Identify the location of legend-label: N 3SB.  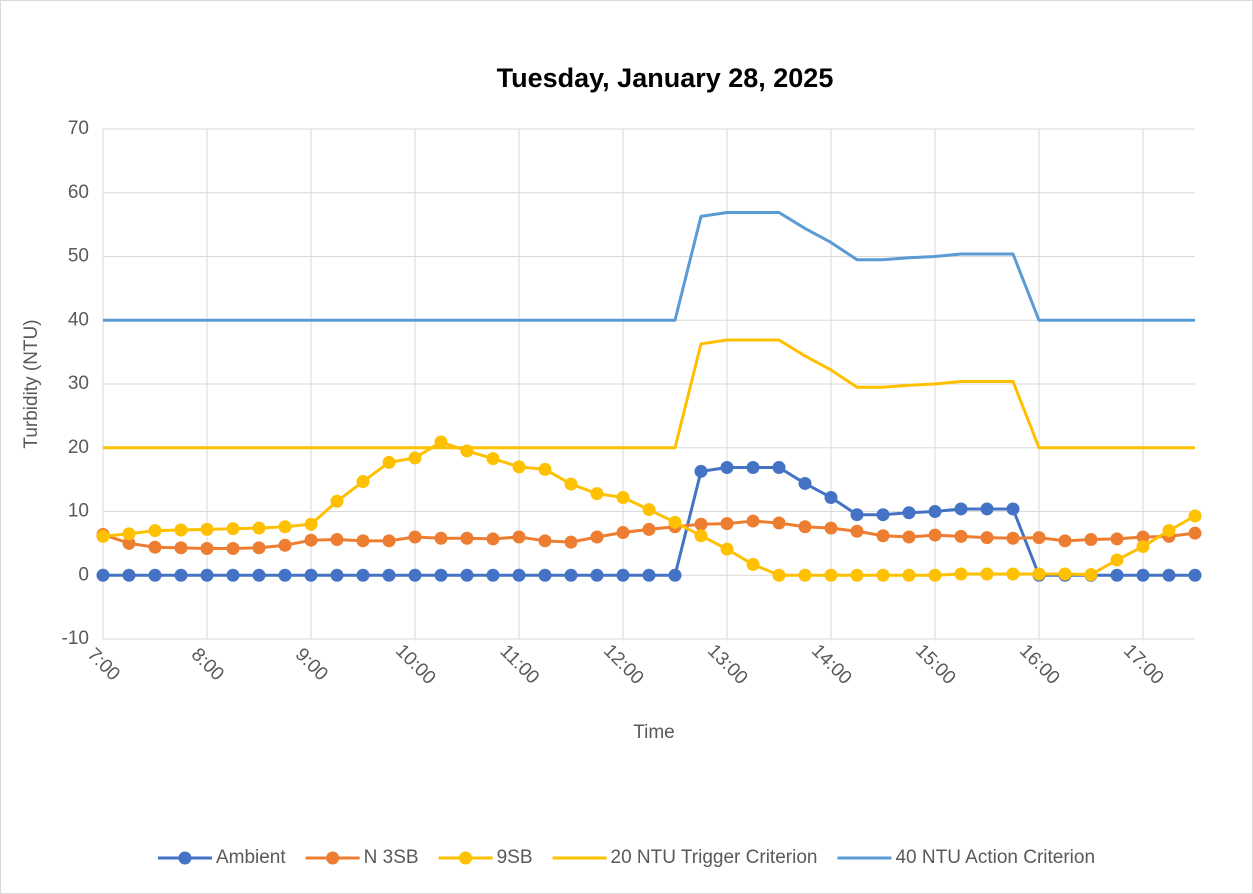
(391, 857).